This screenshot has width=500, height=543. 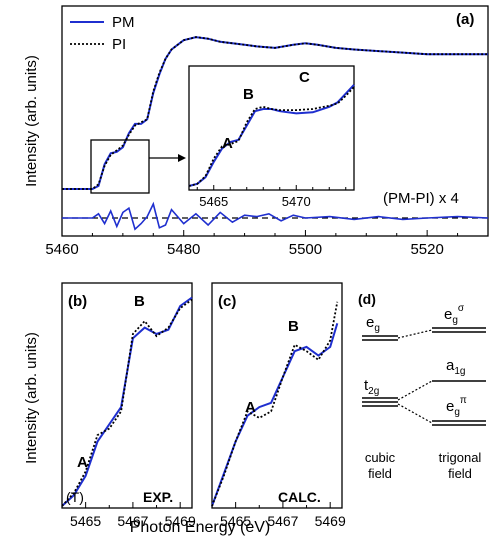 What do you see at coordinates (213, 201) in the screenshot?
I see `inset-xtick-label: 5465` at bounding box center [213, 201].